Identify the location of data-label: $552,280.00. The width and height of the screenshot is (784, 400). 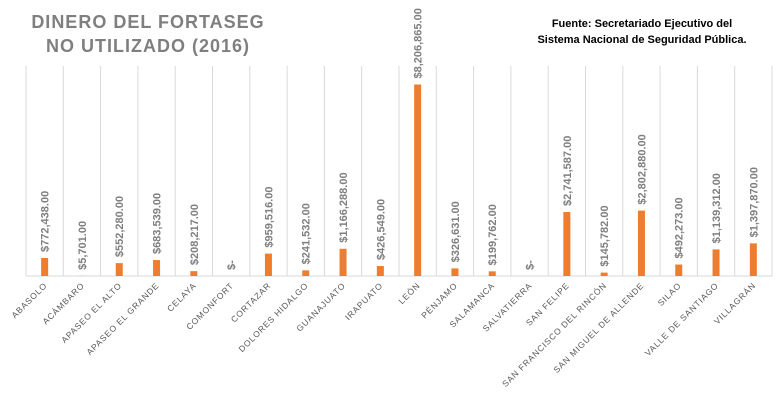
(120, 226).